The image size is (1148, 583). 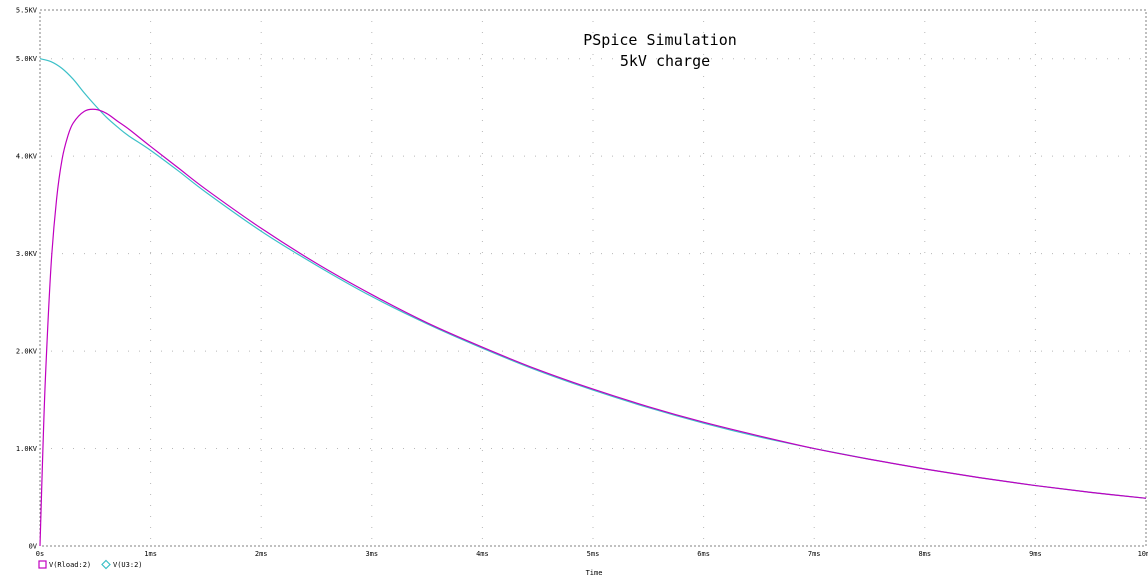 What do you see at coordinates (1035, 554) in the screenshot?
I see `x-tick-label: 9ms` at bounding box center [1035, 554].